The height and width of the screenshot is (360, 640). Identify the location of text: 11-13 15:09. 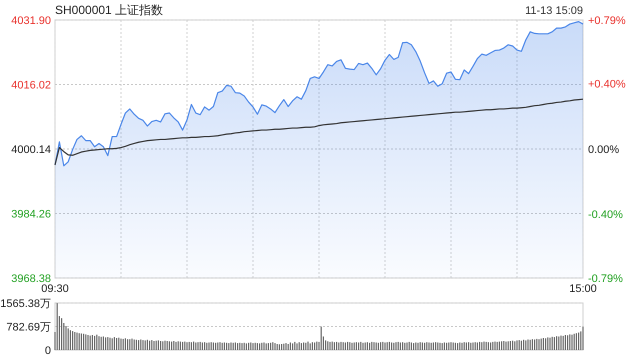
(554, 11).